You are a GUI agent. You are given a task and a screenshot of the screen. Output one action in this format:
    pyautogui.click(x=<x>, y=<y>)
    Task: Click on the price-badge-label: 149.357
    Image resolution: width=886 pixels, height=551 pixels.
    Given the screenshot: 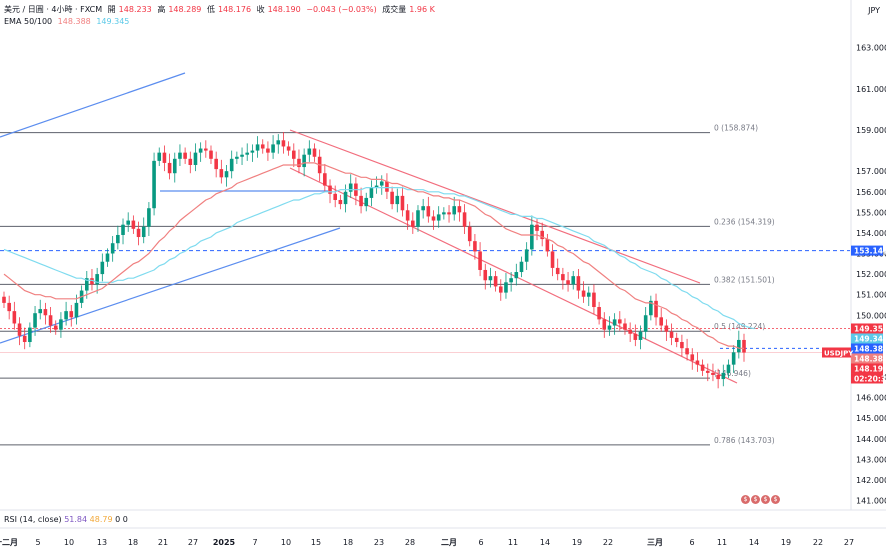 What is the action you would take?
    pyautogui.click(x=870, y=328)
    